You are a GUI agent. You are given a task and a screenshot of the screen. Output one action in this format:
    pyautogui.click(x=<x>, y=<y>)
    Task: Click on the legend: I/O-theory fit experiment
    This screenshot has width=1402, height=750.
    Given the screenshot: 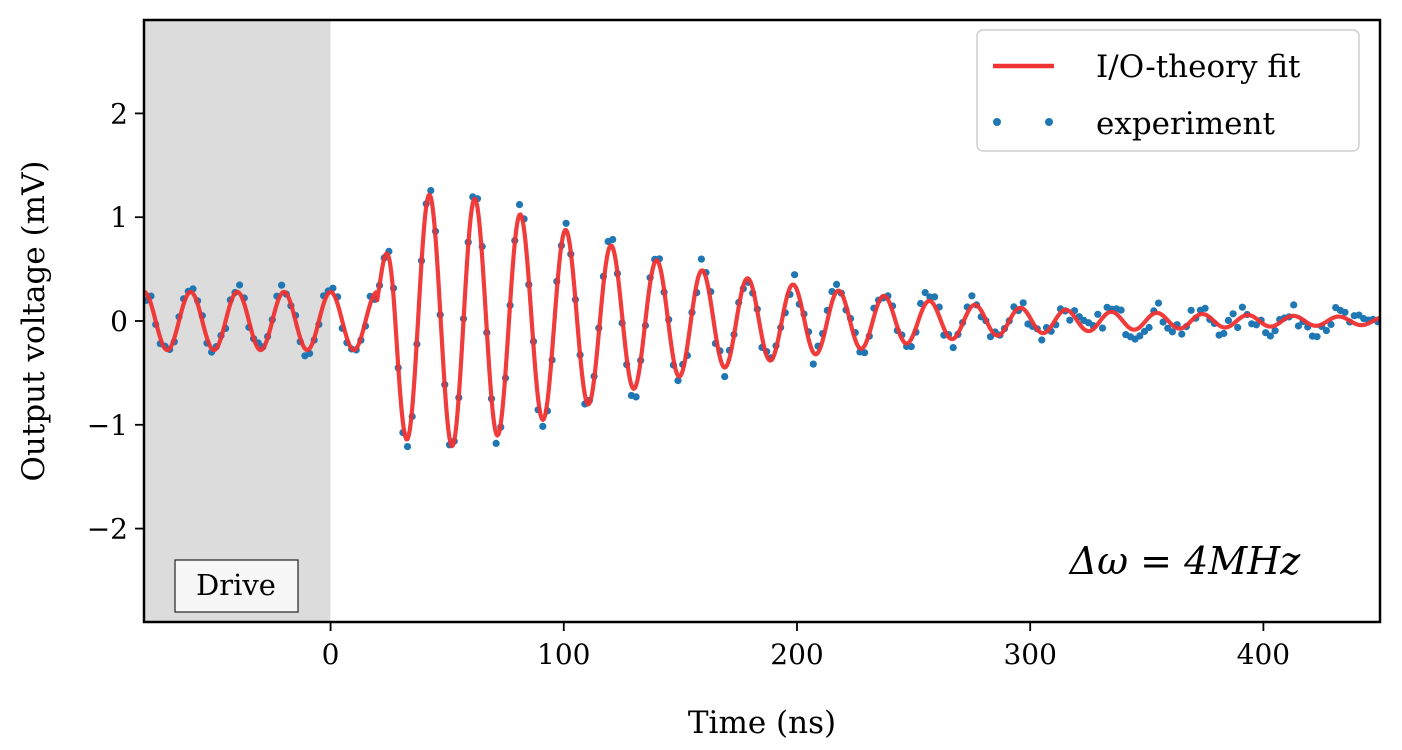 What is the action you would take?
    pyautogui.click(x=1168, y=90)
    